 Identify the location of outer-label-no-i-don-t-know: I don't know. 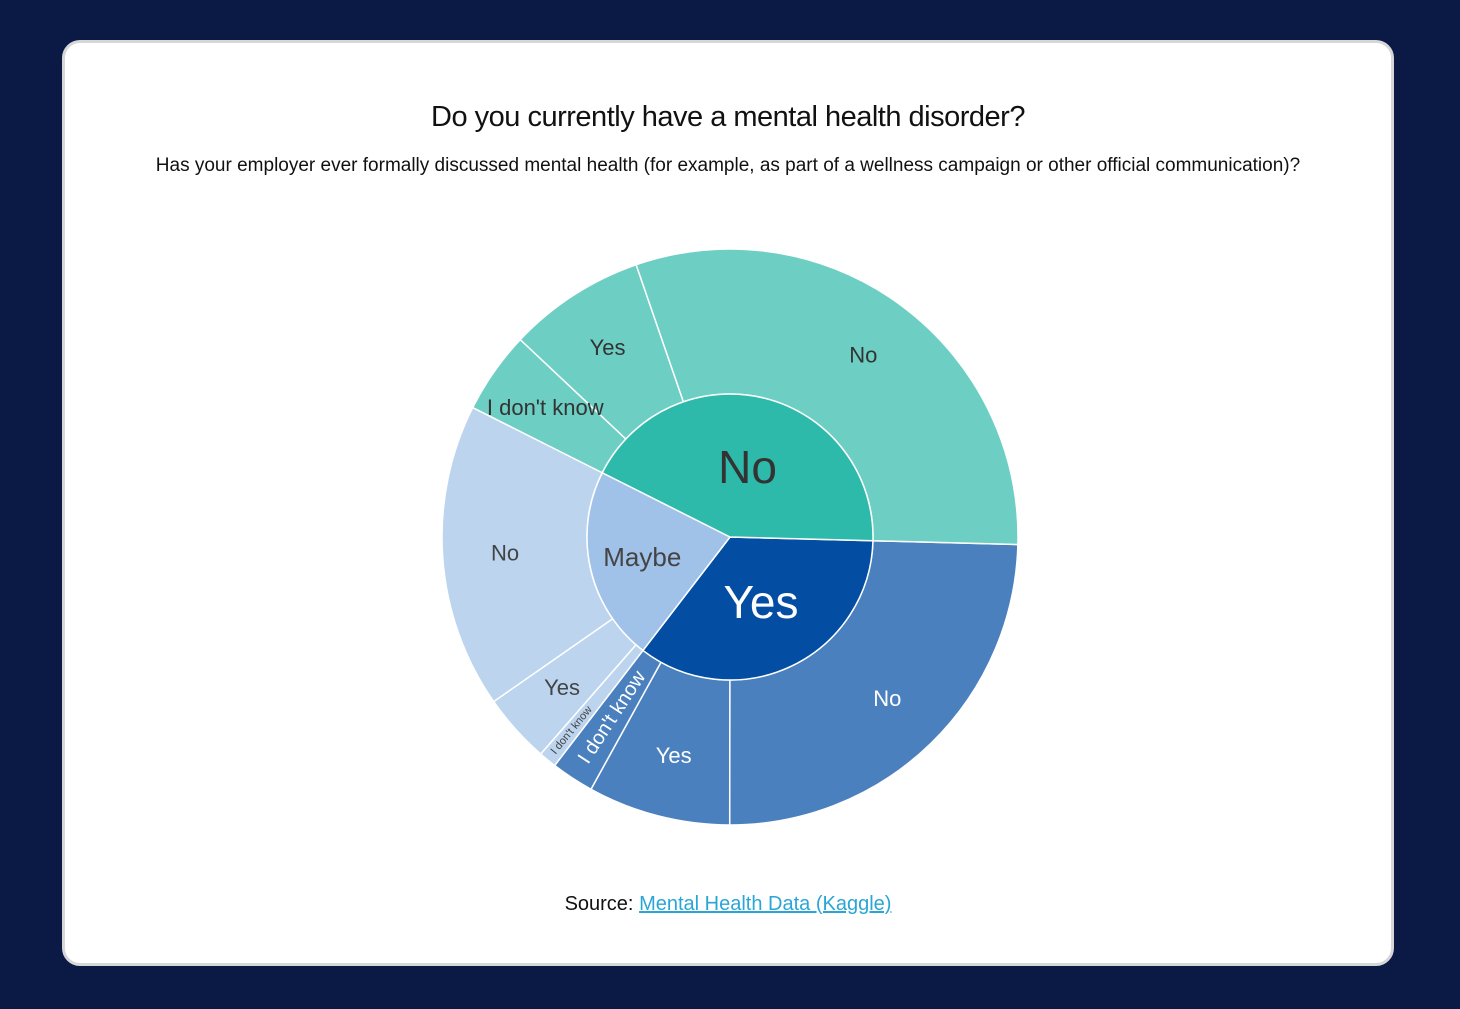
(545, 407).